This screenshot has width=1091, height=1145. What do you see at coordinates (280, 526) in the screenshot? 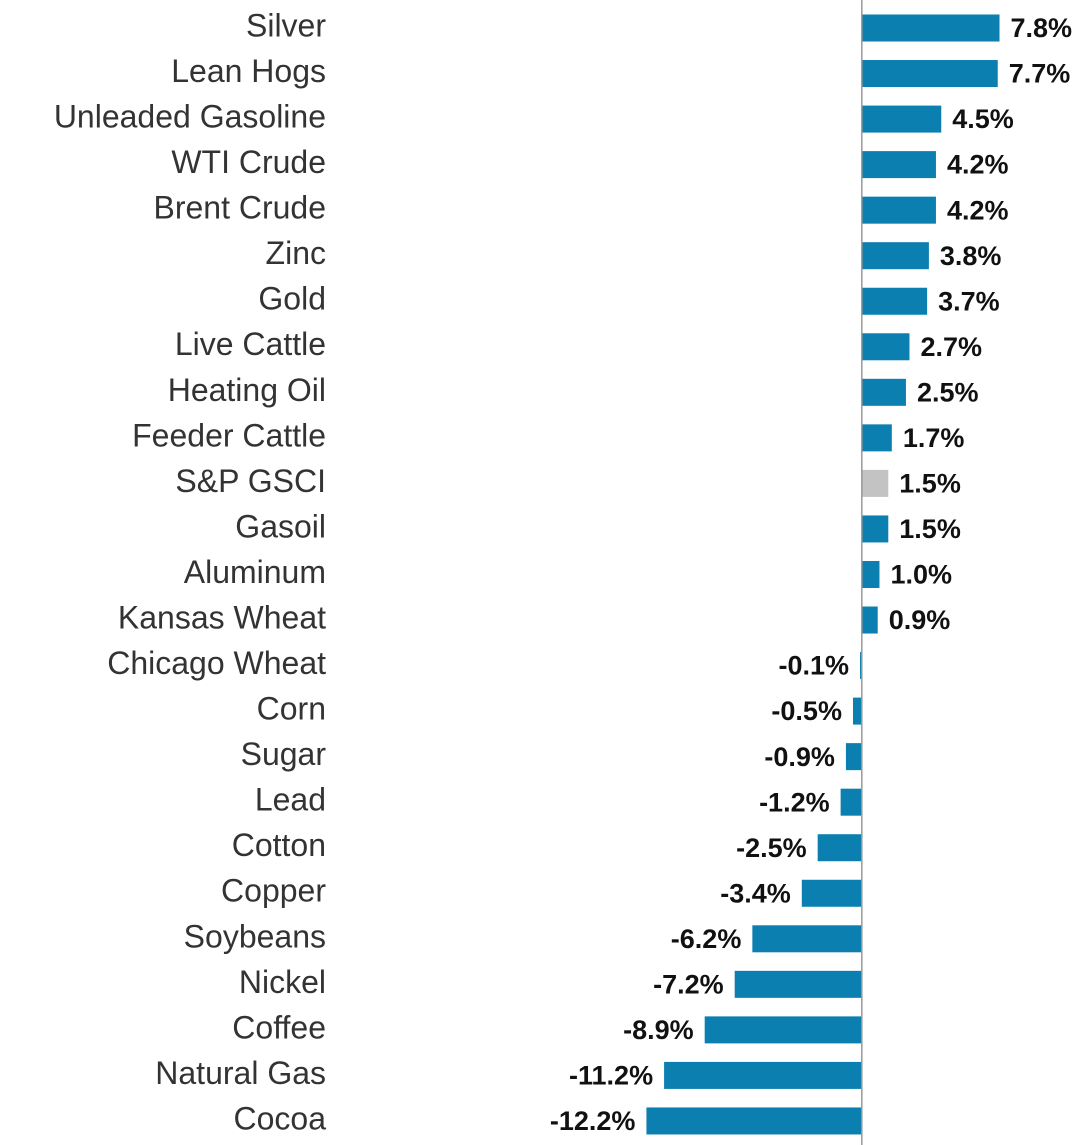
I see `category-label: Gasoil` at bounding box center [280, 526].